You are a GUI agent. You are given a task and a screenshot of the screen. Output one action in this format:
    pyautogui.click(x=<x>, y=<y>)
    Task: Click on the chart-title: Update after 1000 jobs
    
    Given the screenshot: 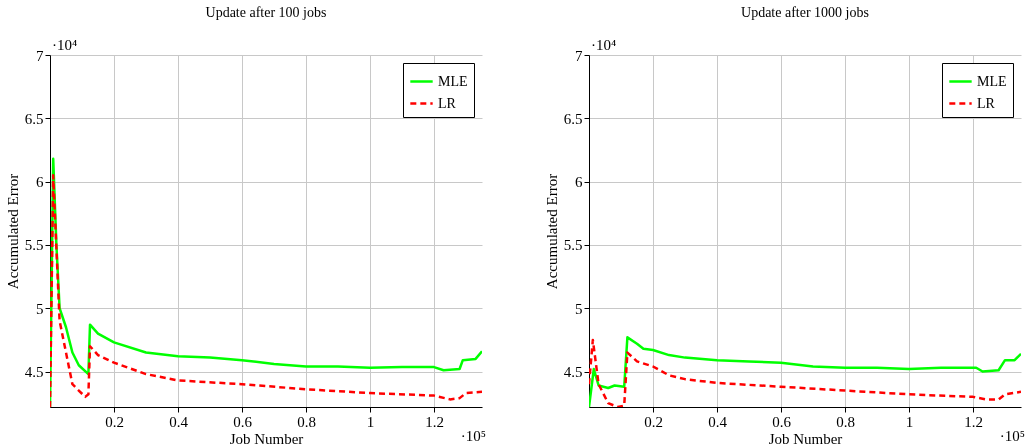 What is the action you would take?
    pyautogui.click(x=805, y=12)
    